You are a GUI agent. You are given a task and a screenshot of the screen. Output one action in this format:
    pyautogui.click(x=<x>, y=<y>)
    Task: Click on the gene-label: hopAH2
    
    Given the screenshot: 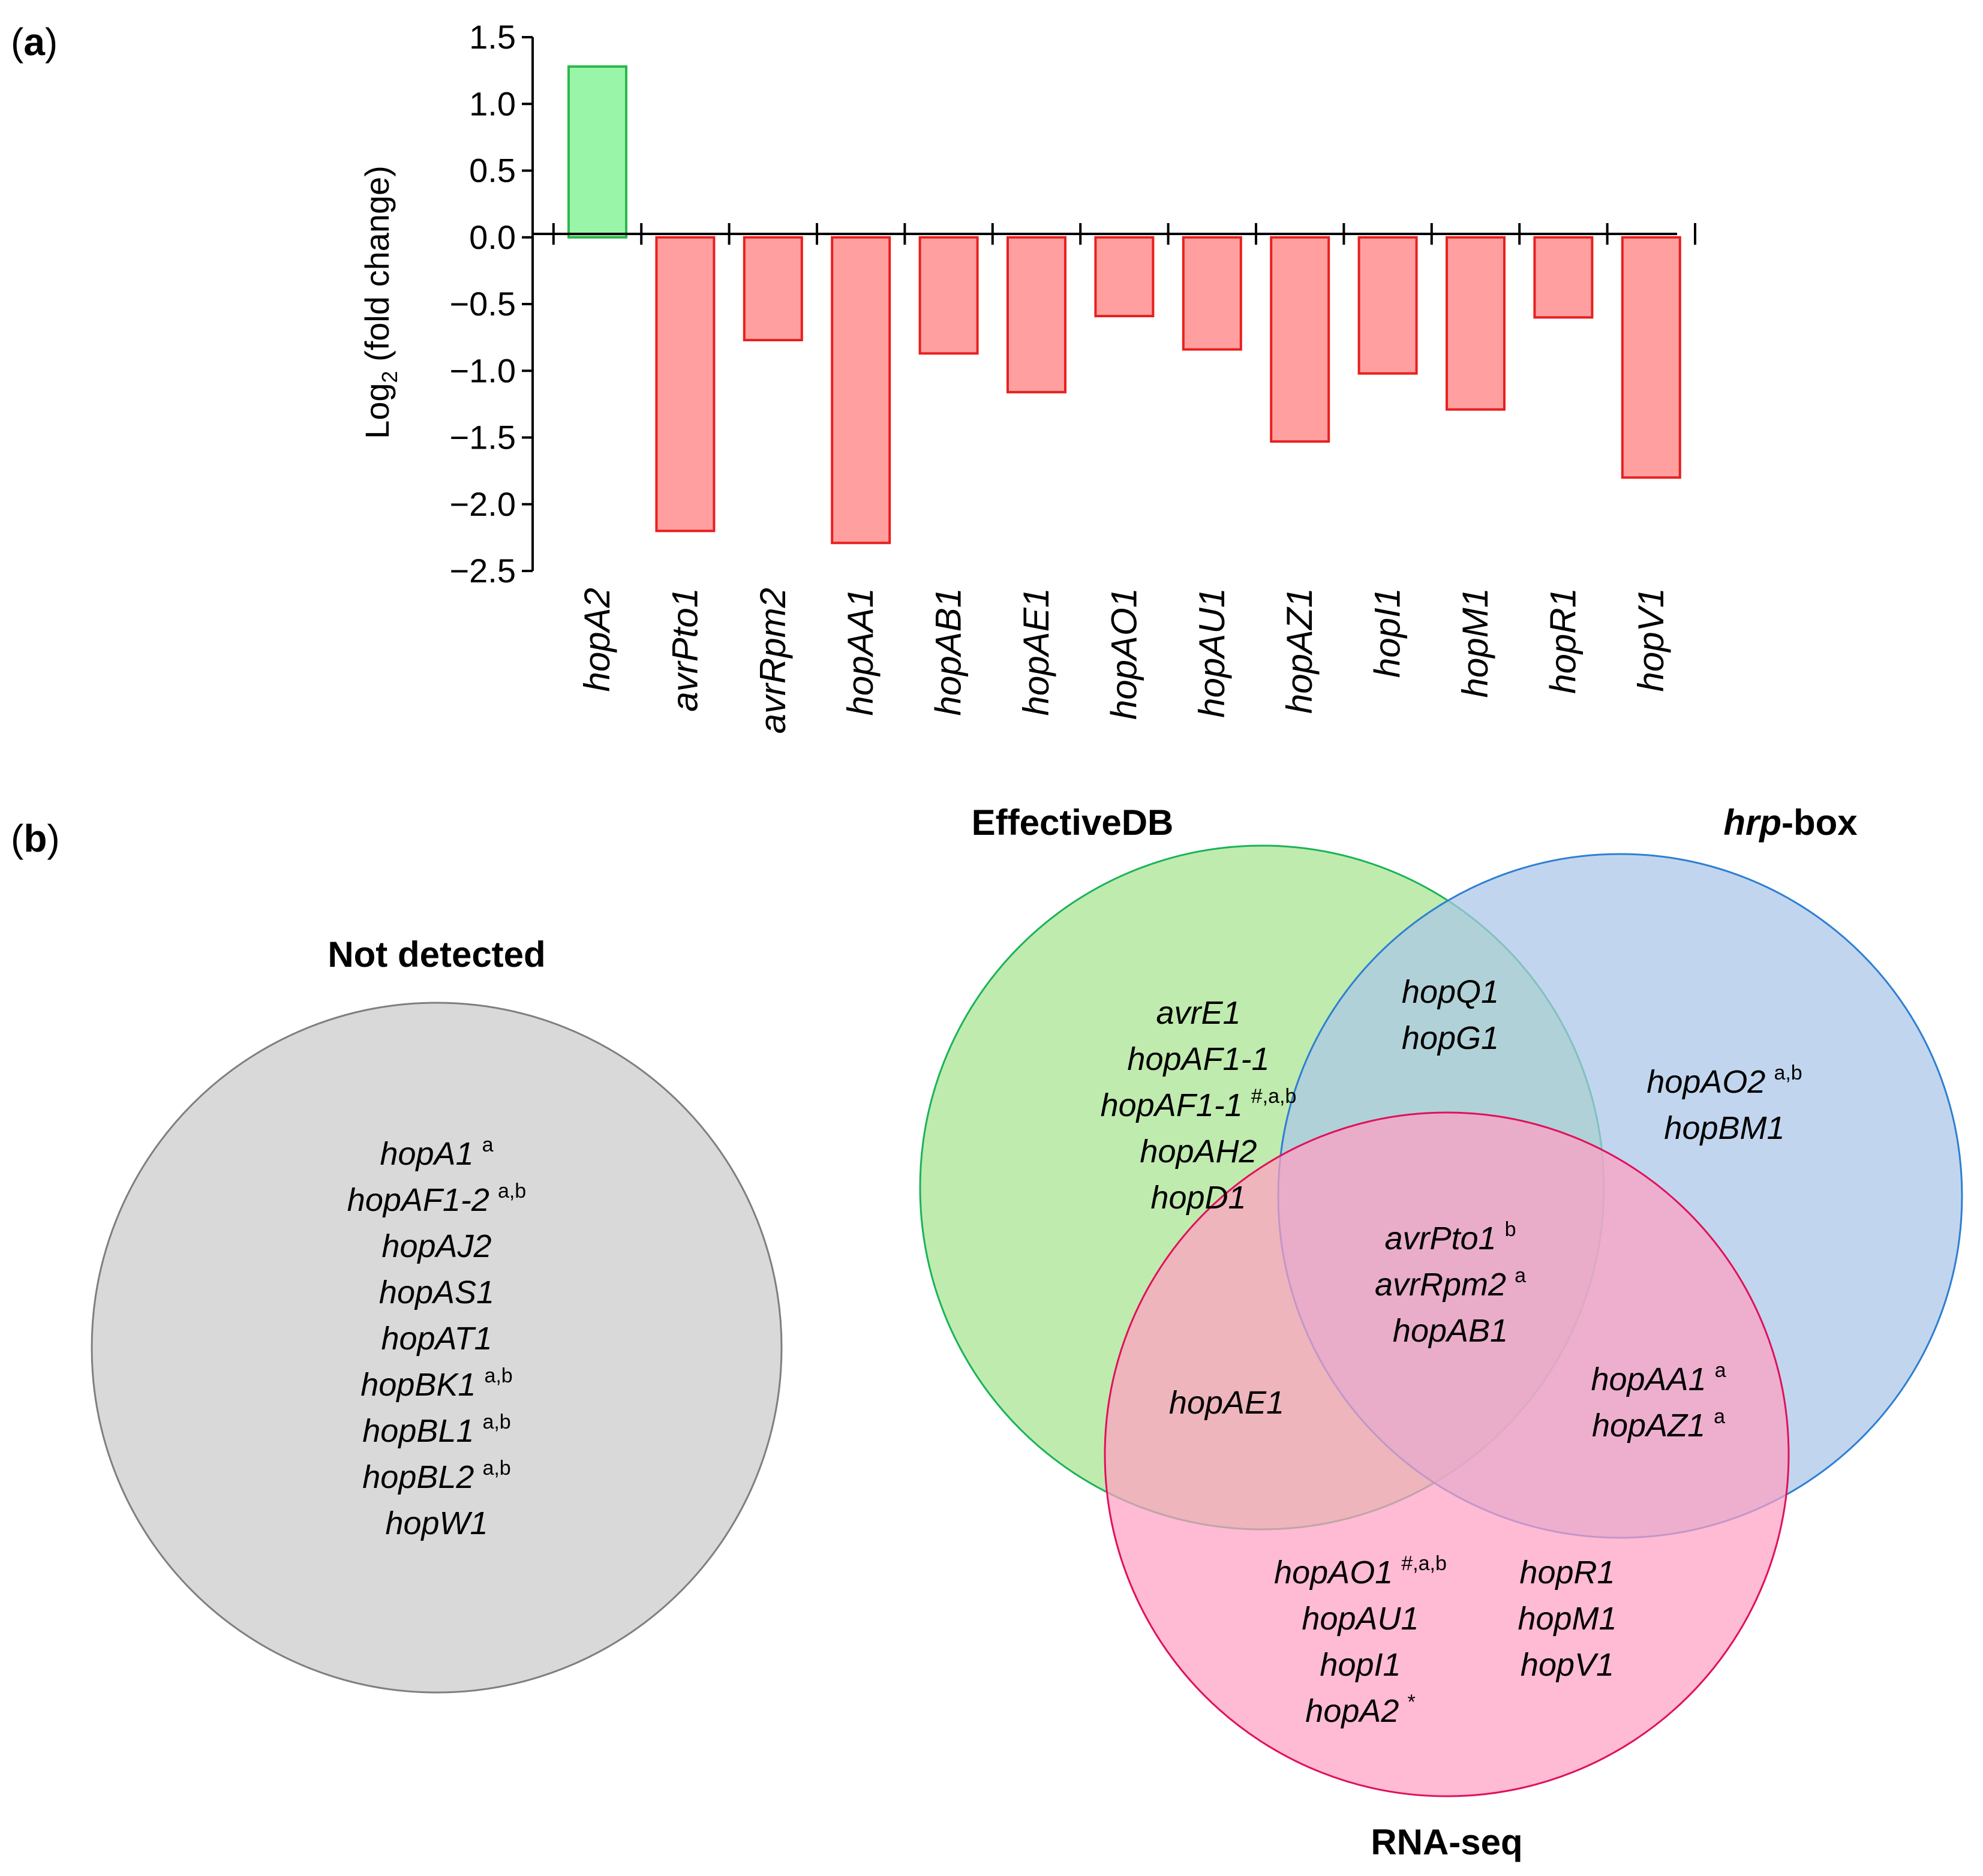 What is the action you would take?
    pyautogui.click(x=1198, y=1152)
    